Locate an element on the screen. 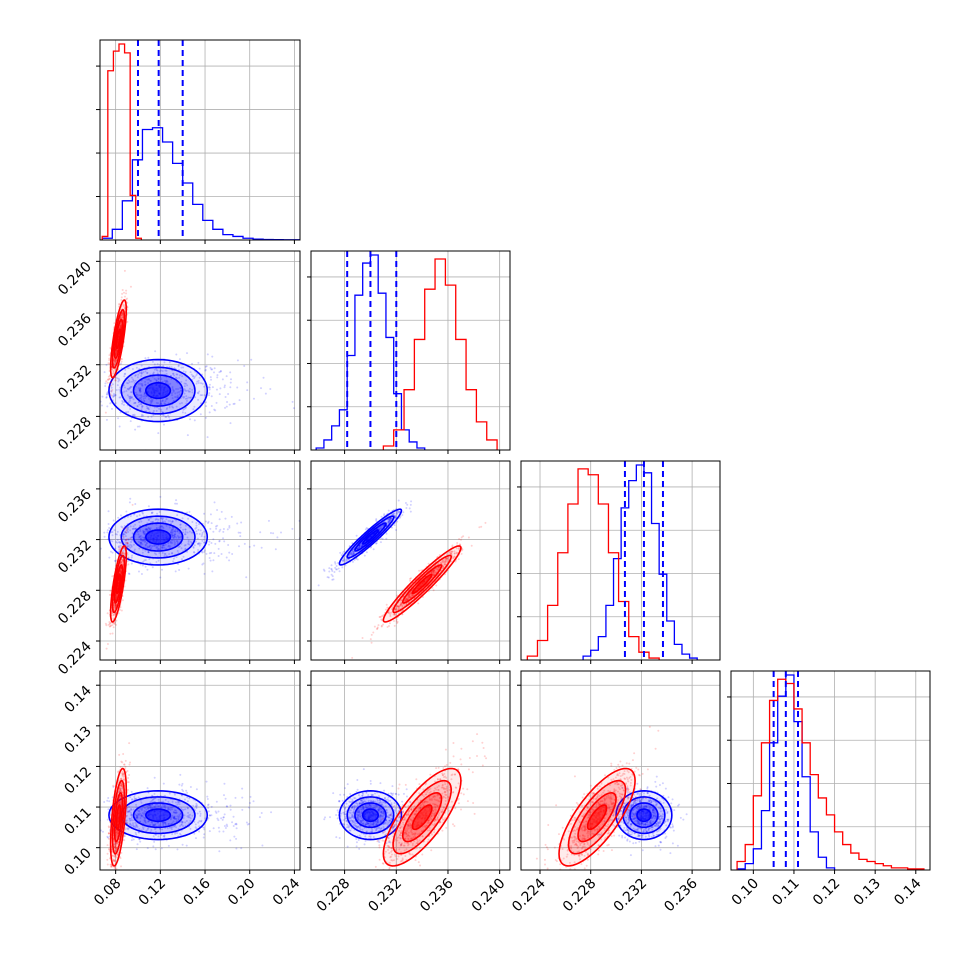 Image resolution: width=970 pixels, height=970 pixels. panel-content is located at coordinates (612, 560).